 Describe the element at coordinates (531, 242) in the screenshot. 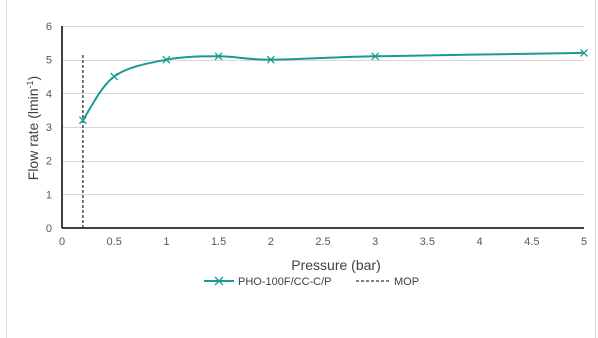

I see `x-tick-label: 4.5` at that location.